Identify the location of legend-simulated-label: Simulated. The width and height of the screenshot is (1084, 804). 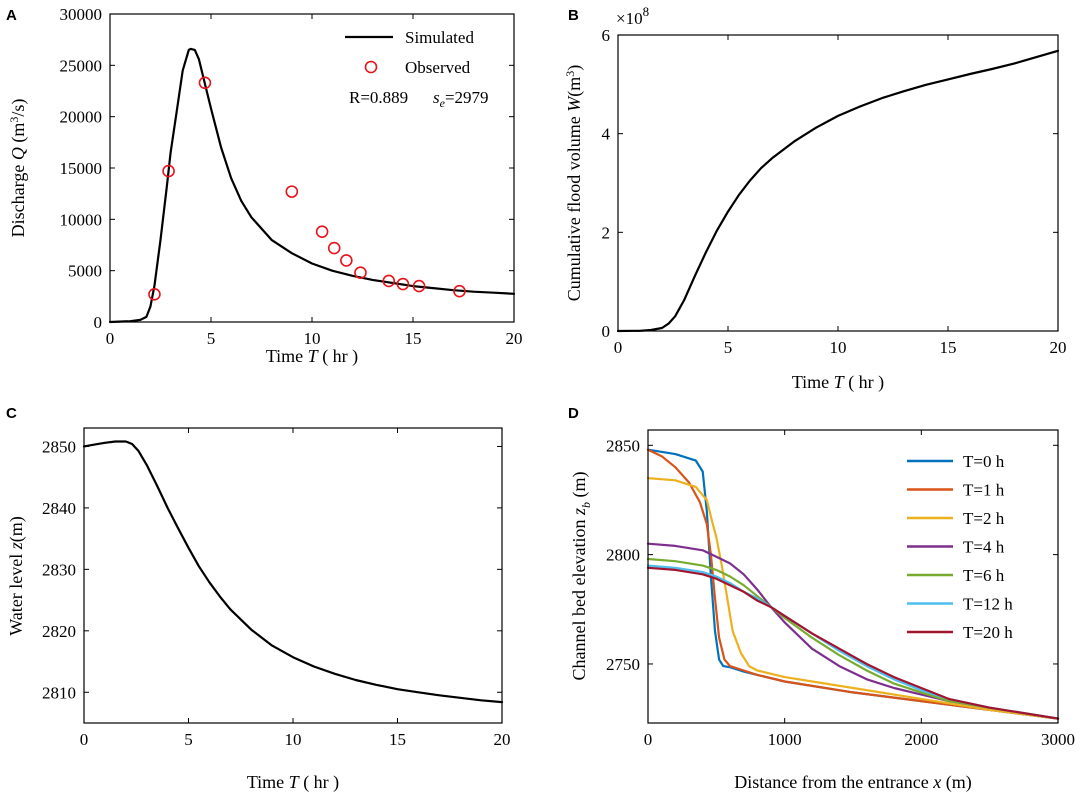
(439, 37).